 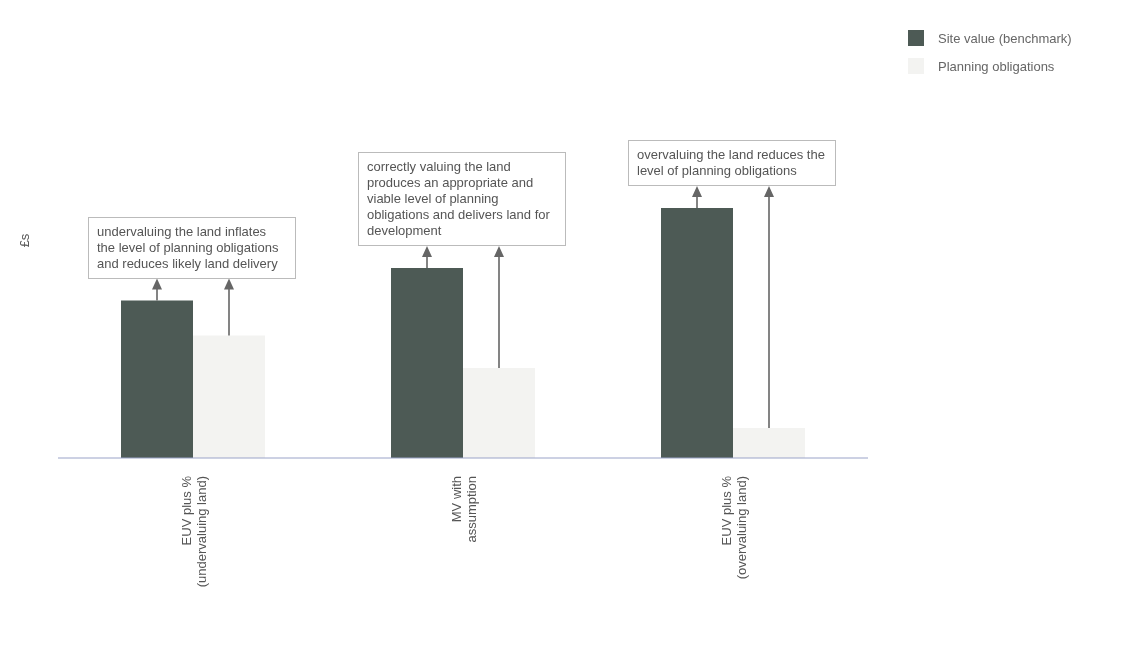 I want to click on y-axis-title: £s, so click(x=25, y=240).